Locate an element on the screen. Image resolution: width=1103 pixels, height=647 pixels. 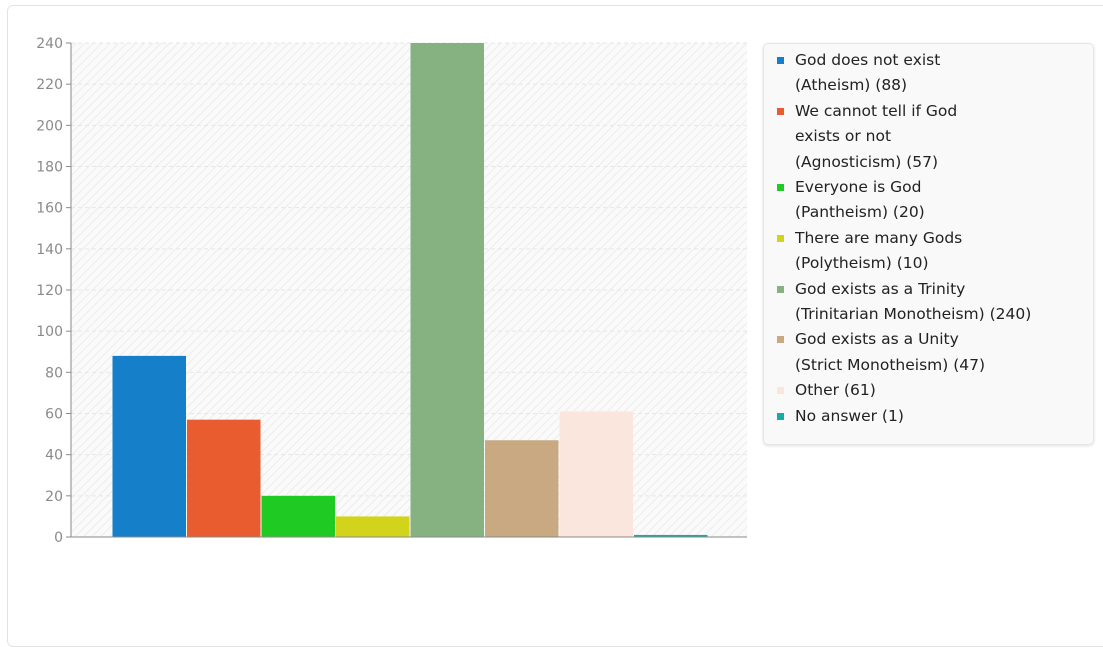
legend-item: No answer (1) is located at coordinates (928, 416).